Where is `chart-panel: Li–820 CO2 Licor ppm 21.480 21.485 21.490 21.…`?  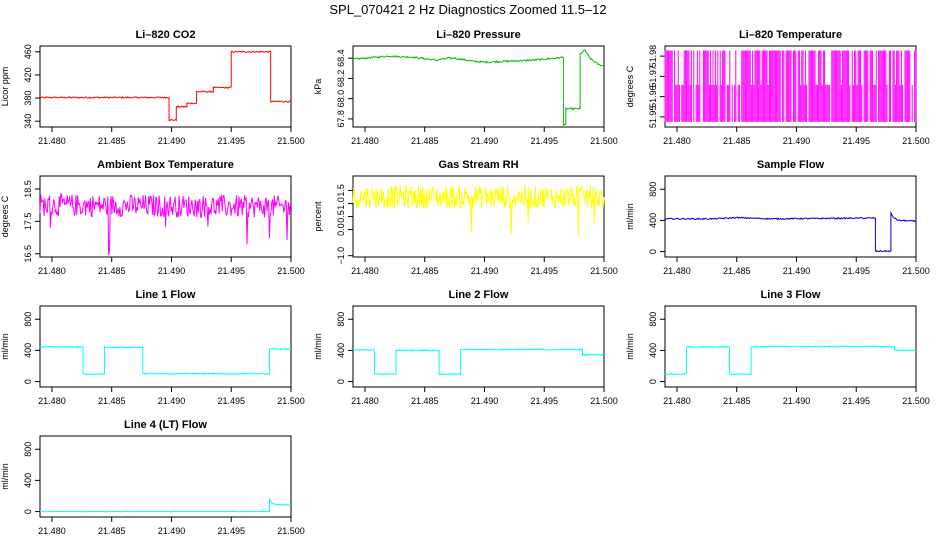 chart-panel: Li–820 CO2 Licor ppm 21.480 21.485 21.490 21.… is located at coordinates (152, 87).